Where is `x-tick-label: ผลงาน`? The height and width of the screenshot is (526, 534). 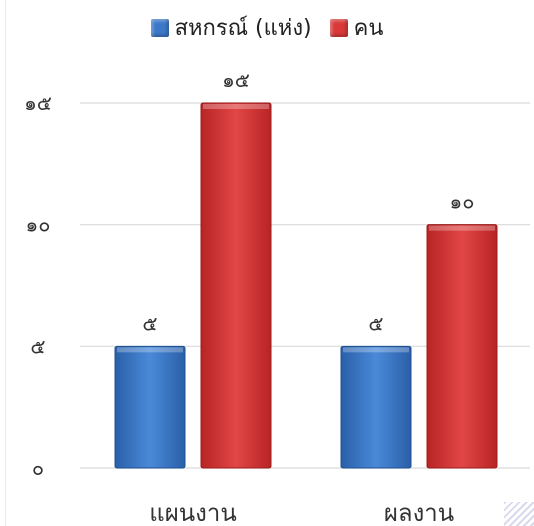 x-tick-label: ผลงาน is located at coordinates (419, 512).